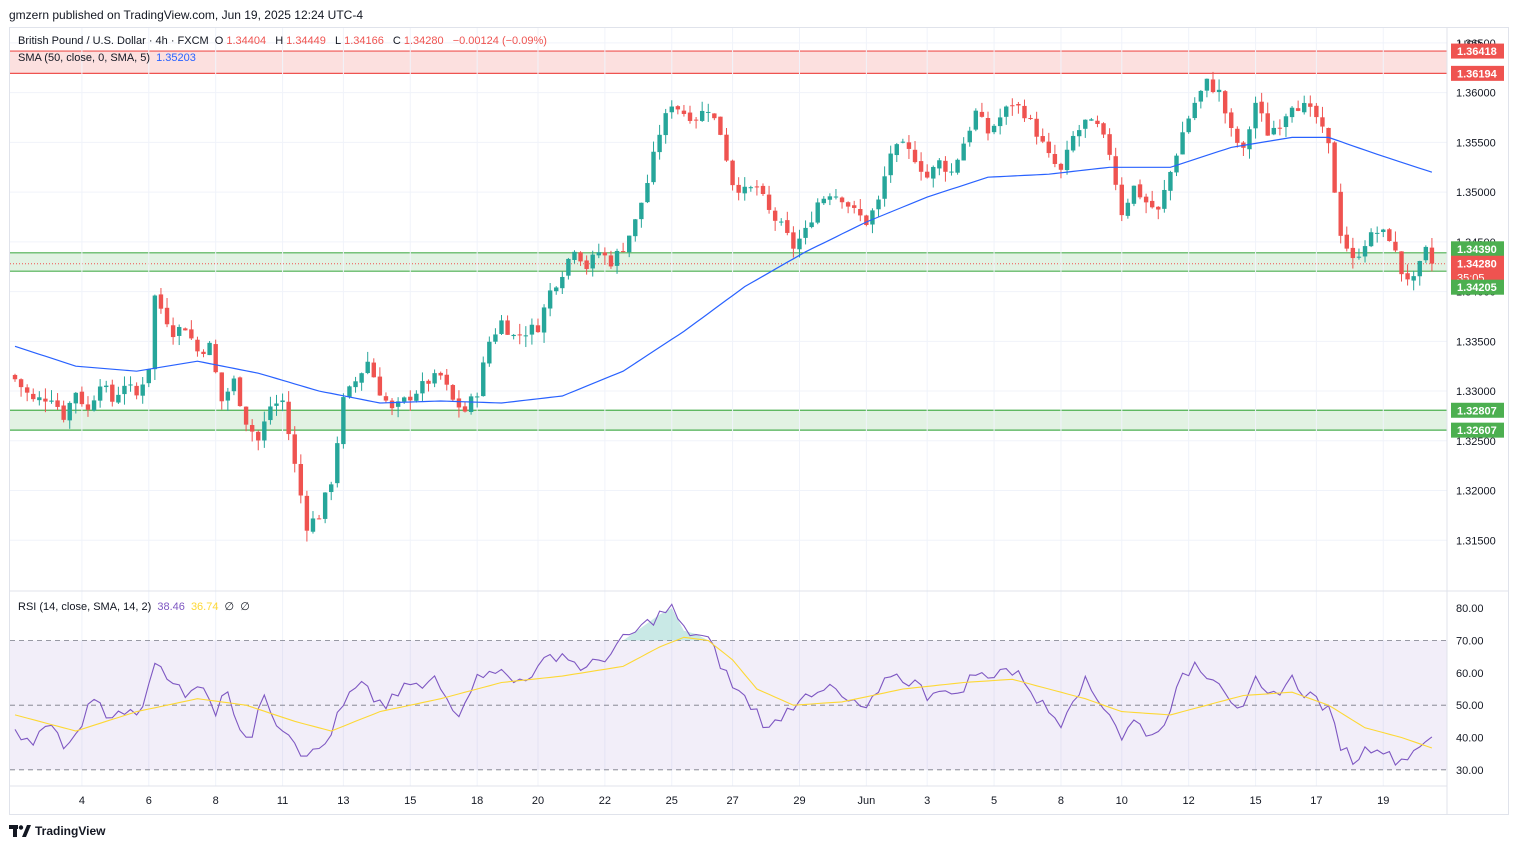  What do you see at coordinates (1477, 410) in the screenshot?
I see `price-label-bg` at bounding box center [1477, 410].